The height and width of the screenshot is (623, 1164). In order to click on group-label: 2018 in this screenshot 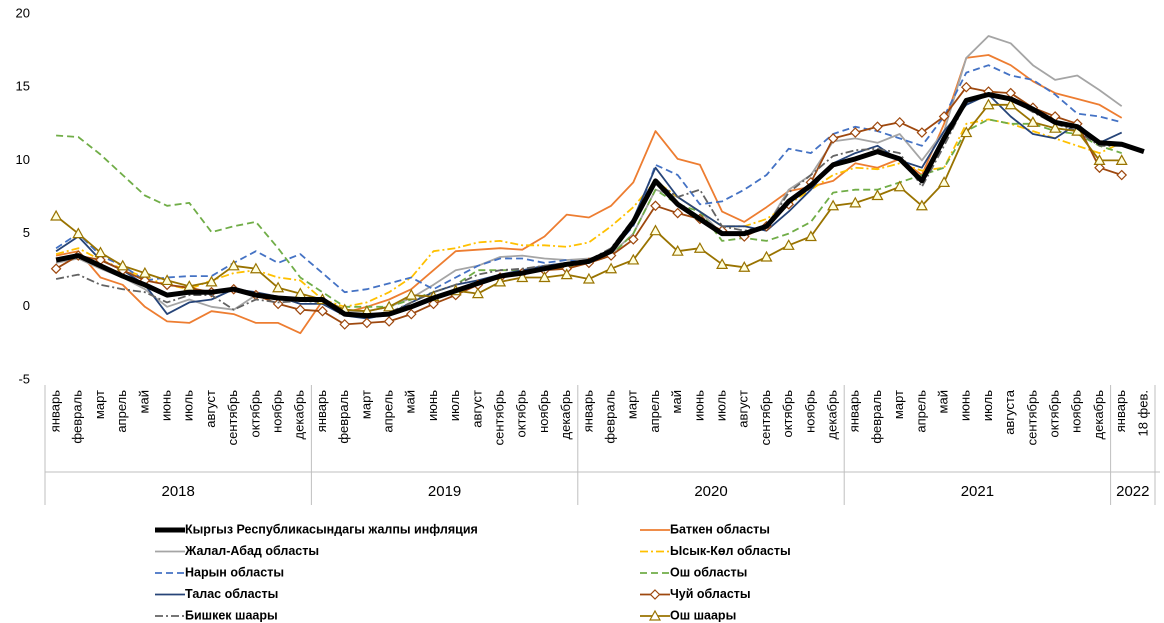, I will do `click(178, 491)`.